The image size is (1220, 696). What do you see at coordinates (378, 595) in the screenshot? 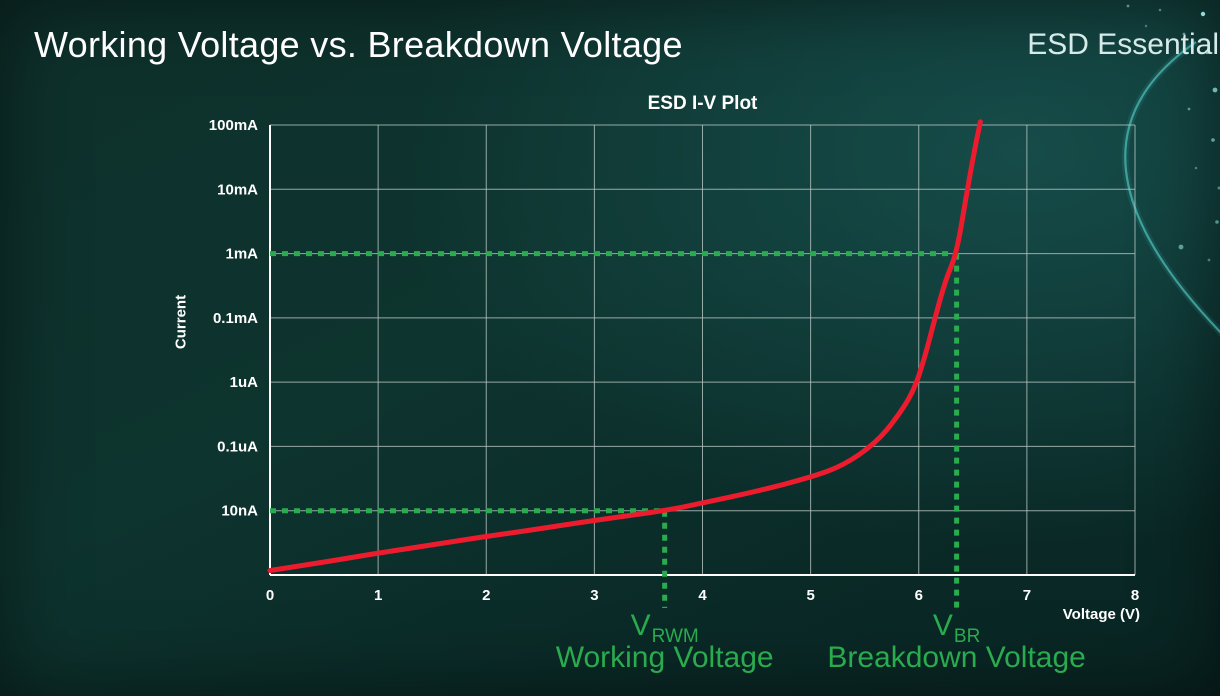
I see `x-tick-label: 1` at bounding box center [378, 595].